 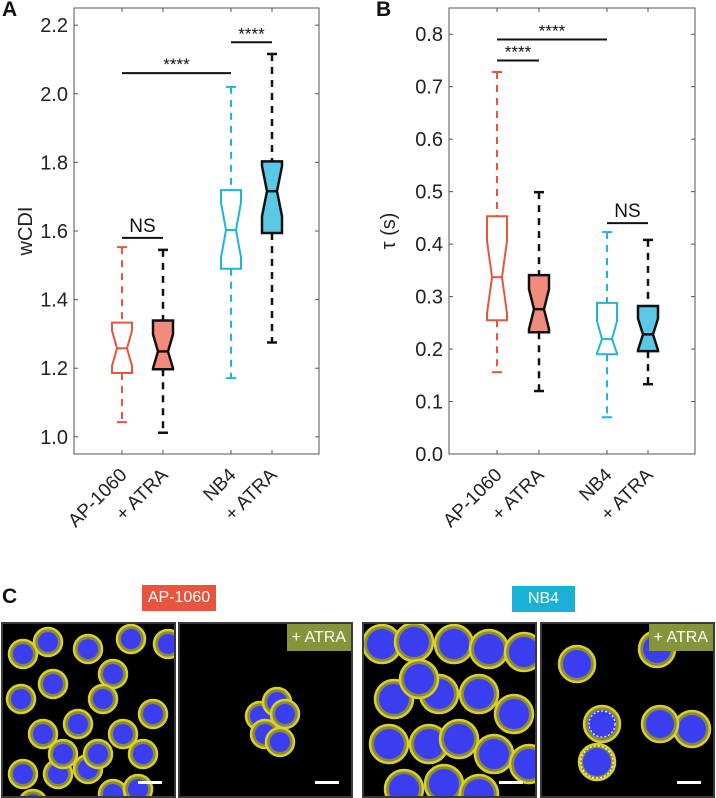 I want to click on y-tick-label: 0.8, so click(x=429, y=35).